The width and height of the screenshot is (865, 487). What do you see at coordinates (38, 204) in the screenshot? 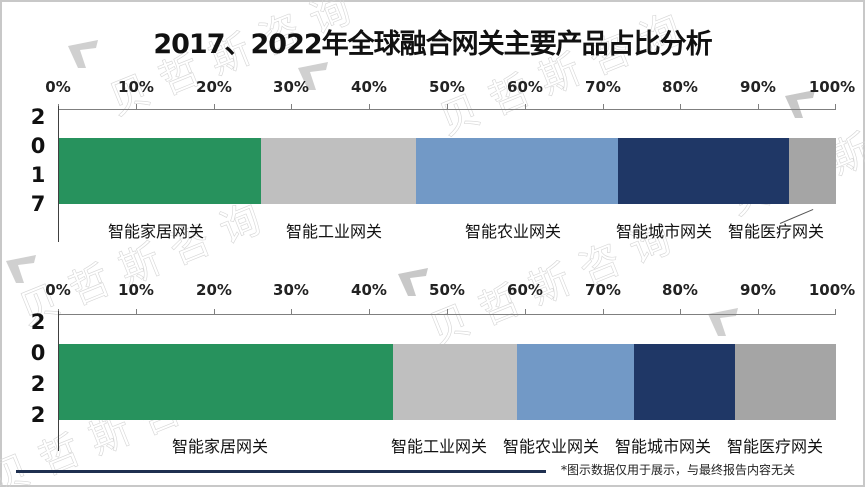
I see `y-label-char: 7` at bounding box center [38, 204].